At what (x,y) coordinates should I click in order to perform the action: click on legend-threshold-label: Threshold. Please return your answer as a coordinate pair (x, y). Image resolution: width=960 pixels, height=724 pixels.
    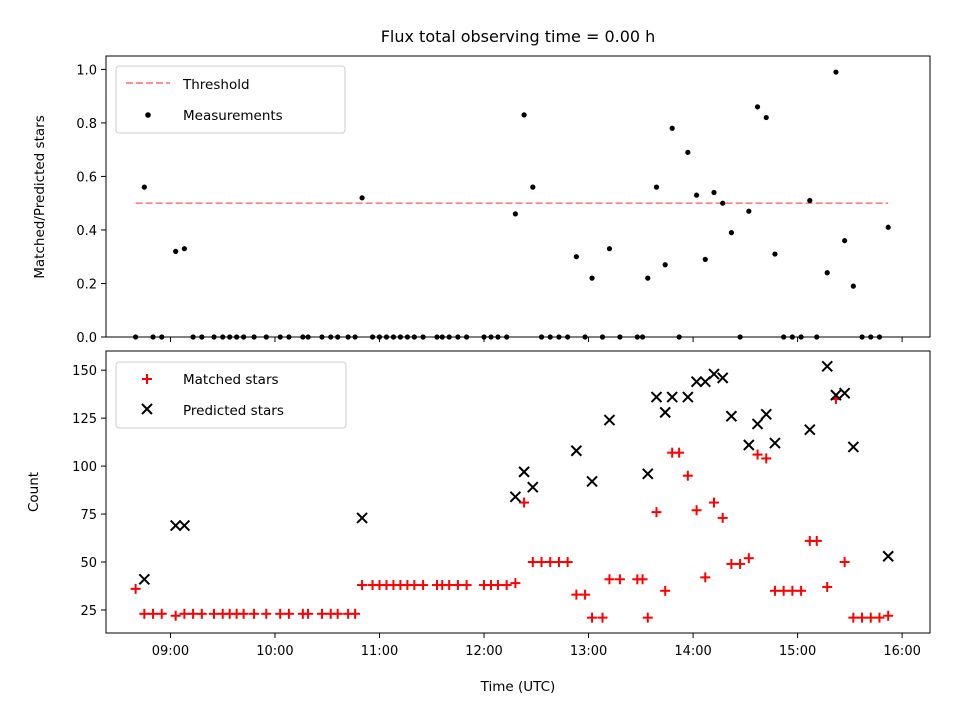
    Looking at the image, I should click on (216, 85).